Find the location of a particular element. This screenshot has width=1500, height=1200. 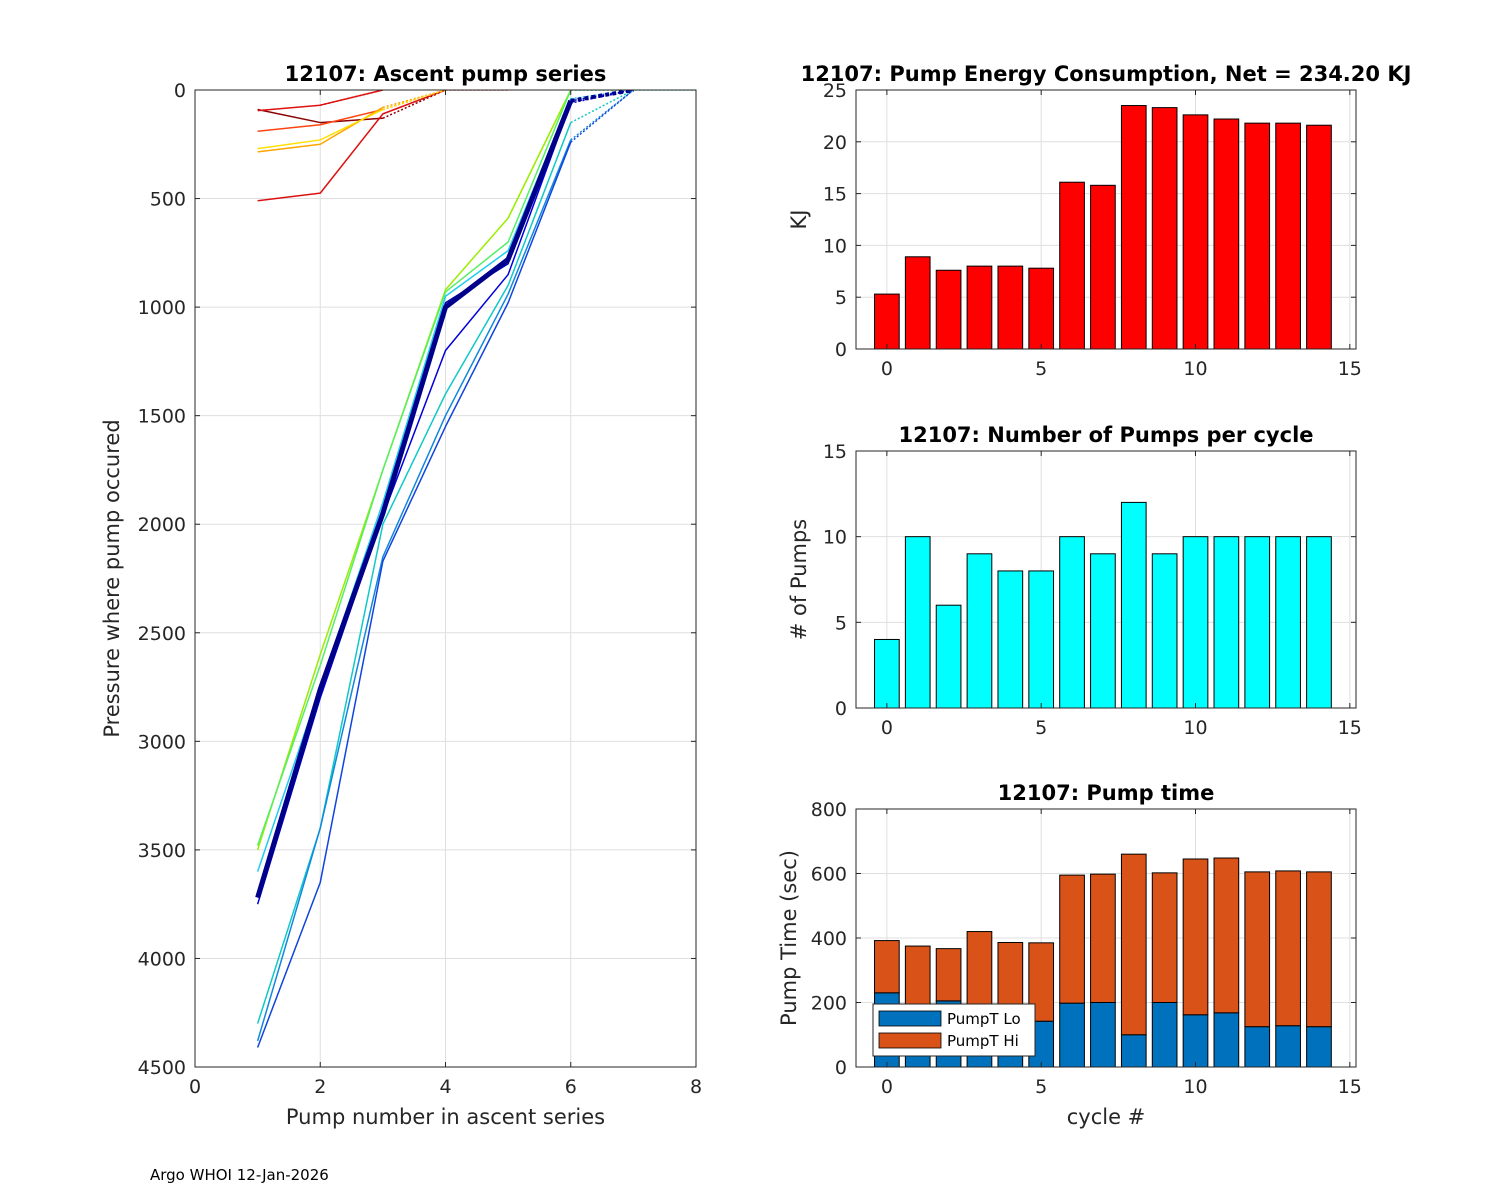

y-tick-label: 800 is located at coordinates (829, 810).